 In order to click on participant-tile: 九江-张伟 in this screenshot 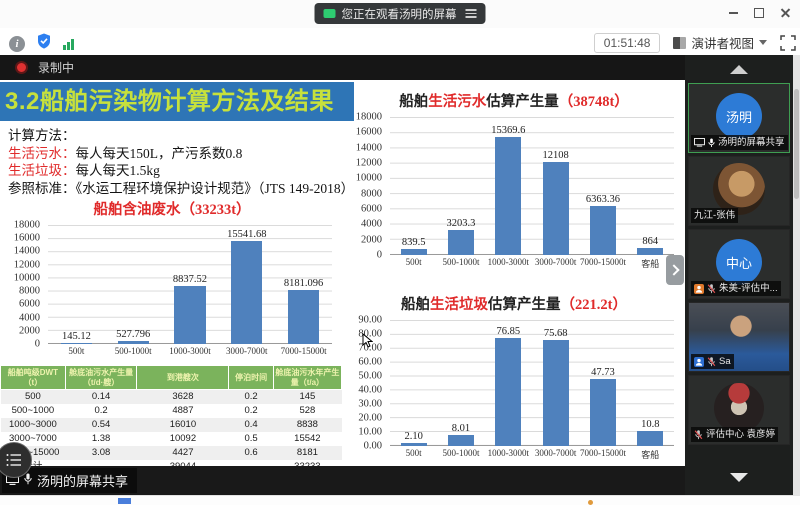, I will do `click(739, 191)`.